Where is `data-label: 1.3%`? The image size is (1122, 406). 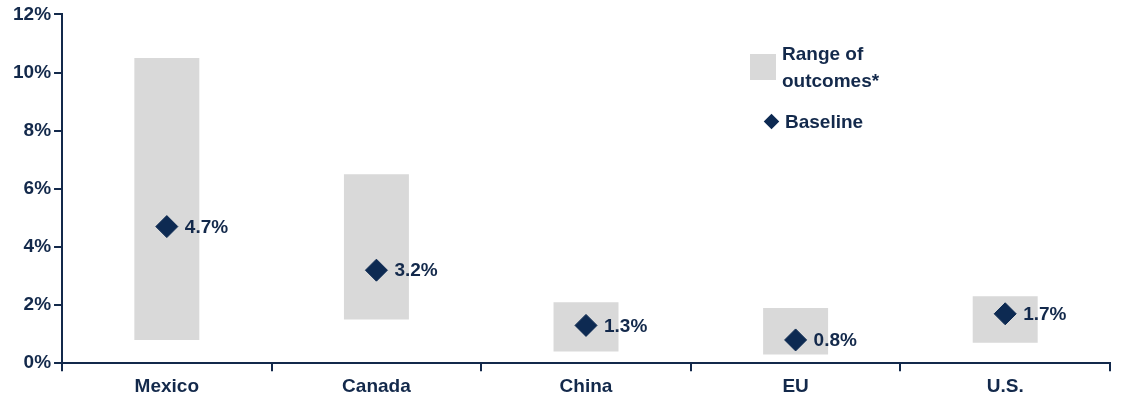
data-label: 1.3% is located at coordinates (626, 325).